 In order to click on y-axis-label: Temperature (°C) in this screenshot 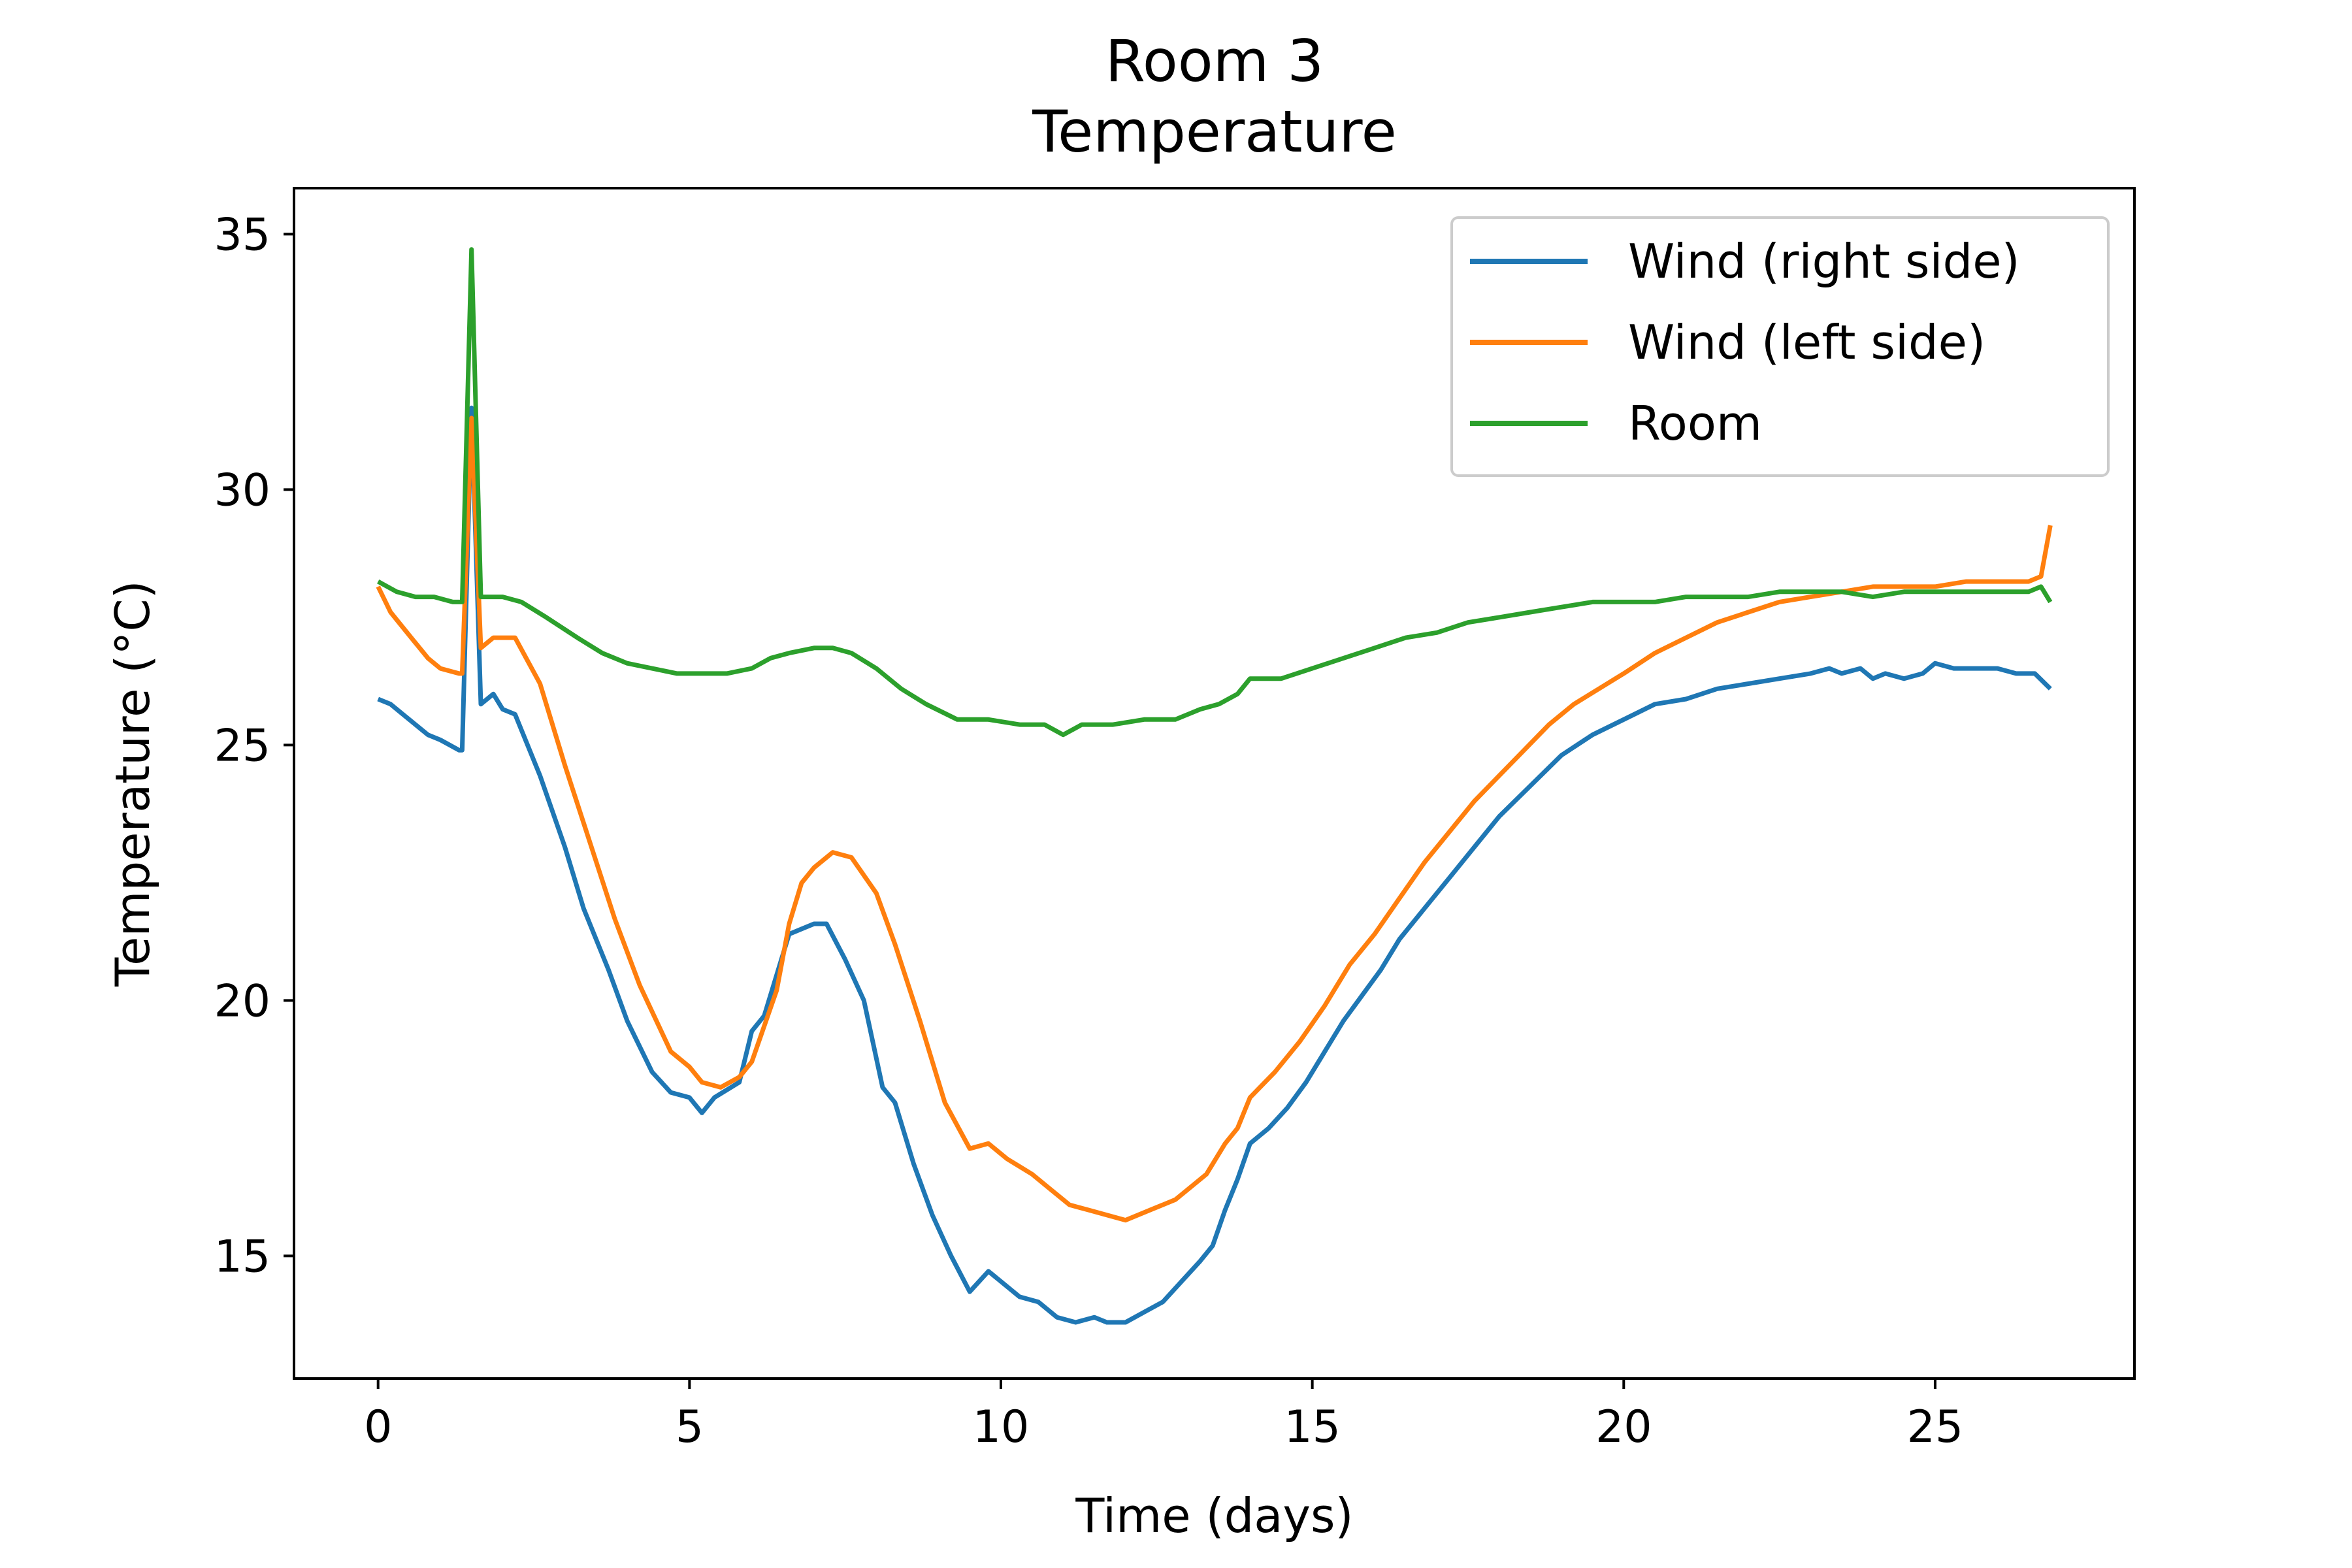, I will do `click(132, 783)`.